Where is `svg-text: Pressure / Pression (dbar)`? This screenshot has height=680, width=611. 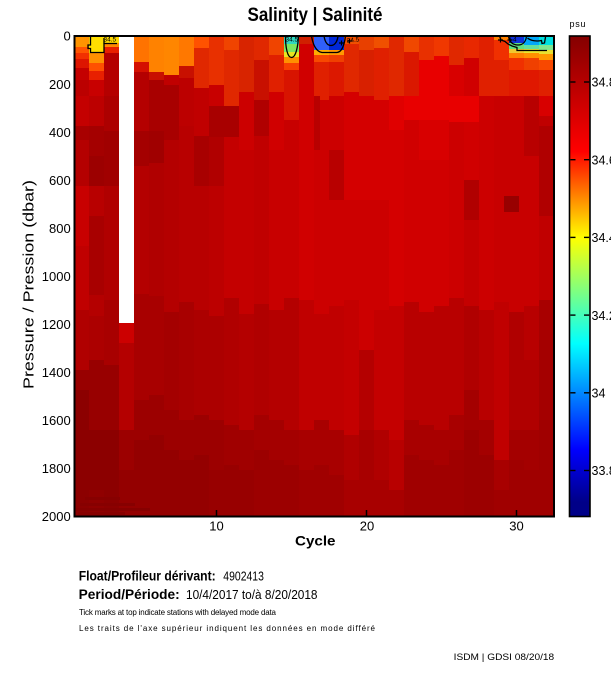
svg-text: Pressure / Pression (dbar) is located at coordinates (29, 284).